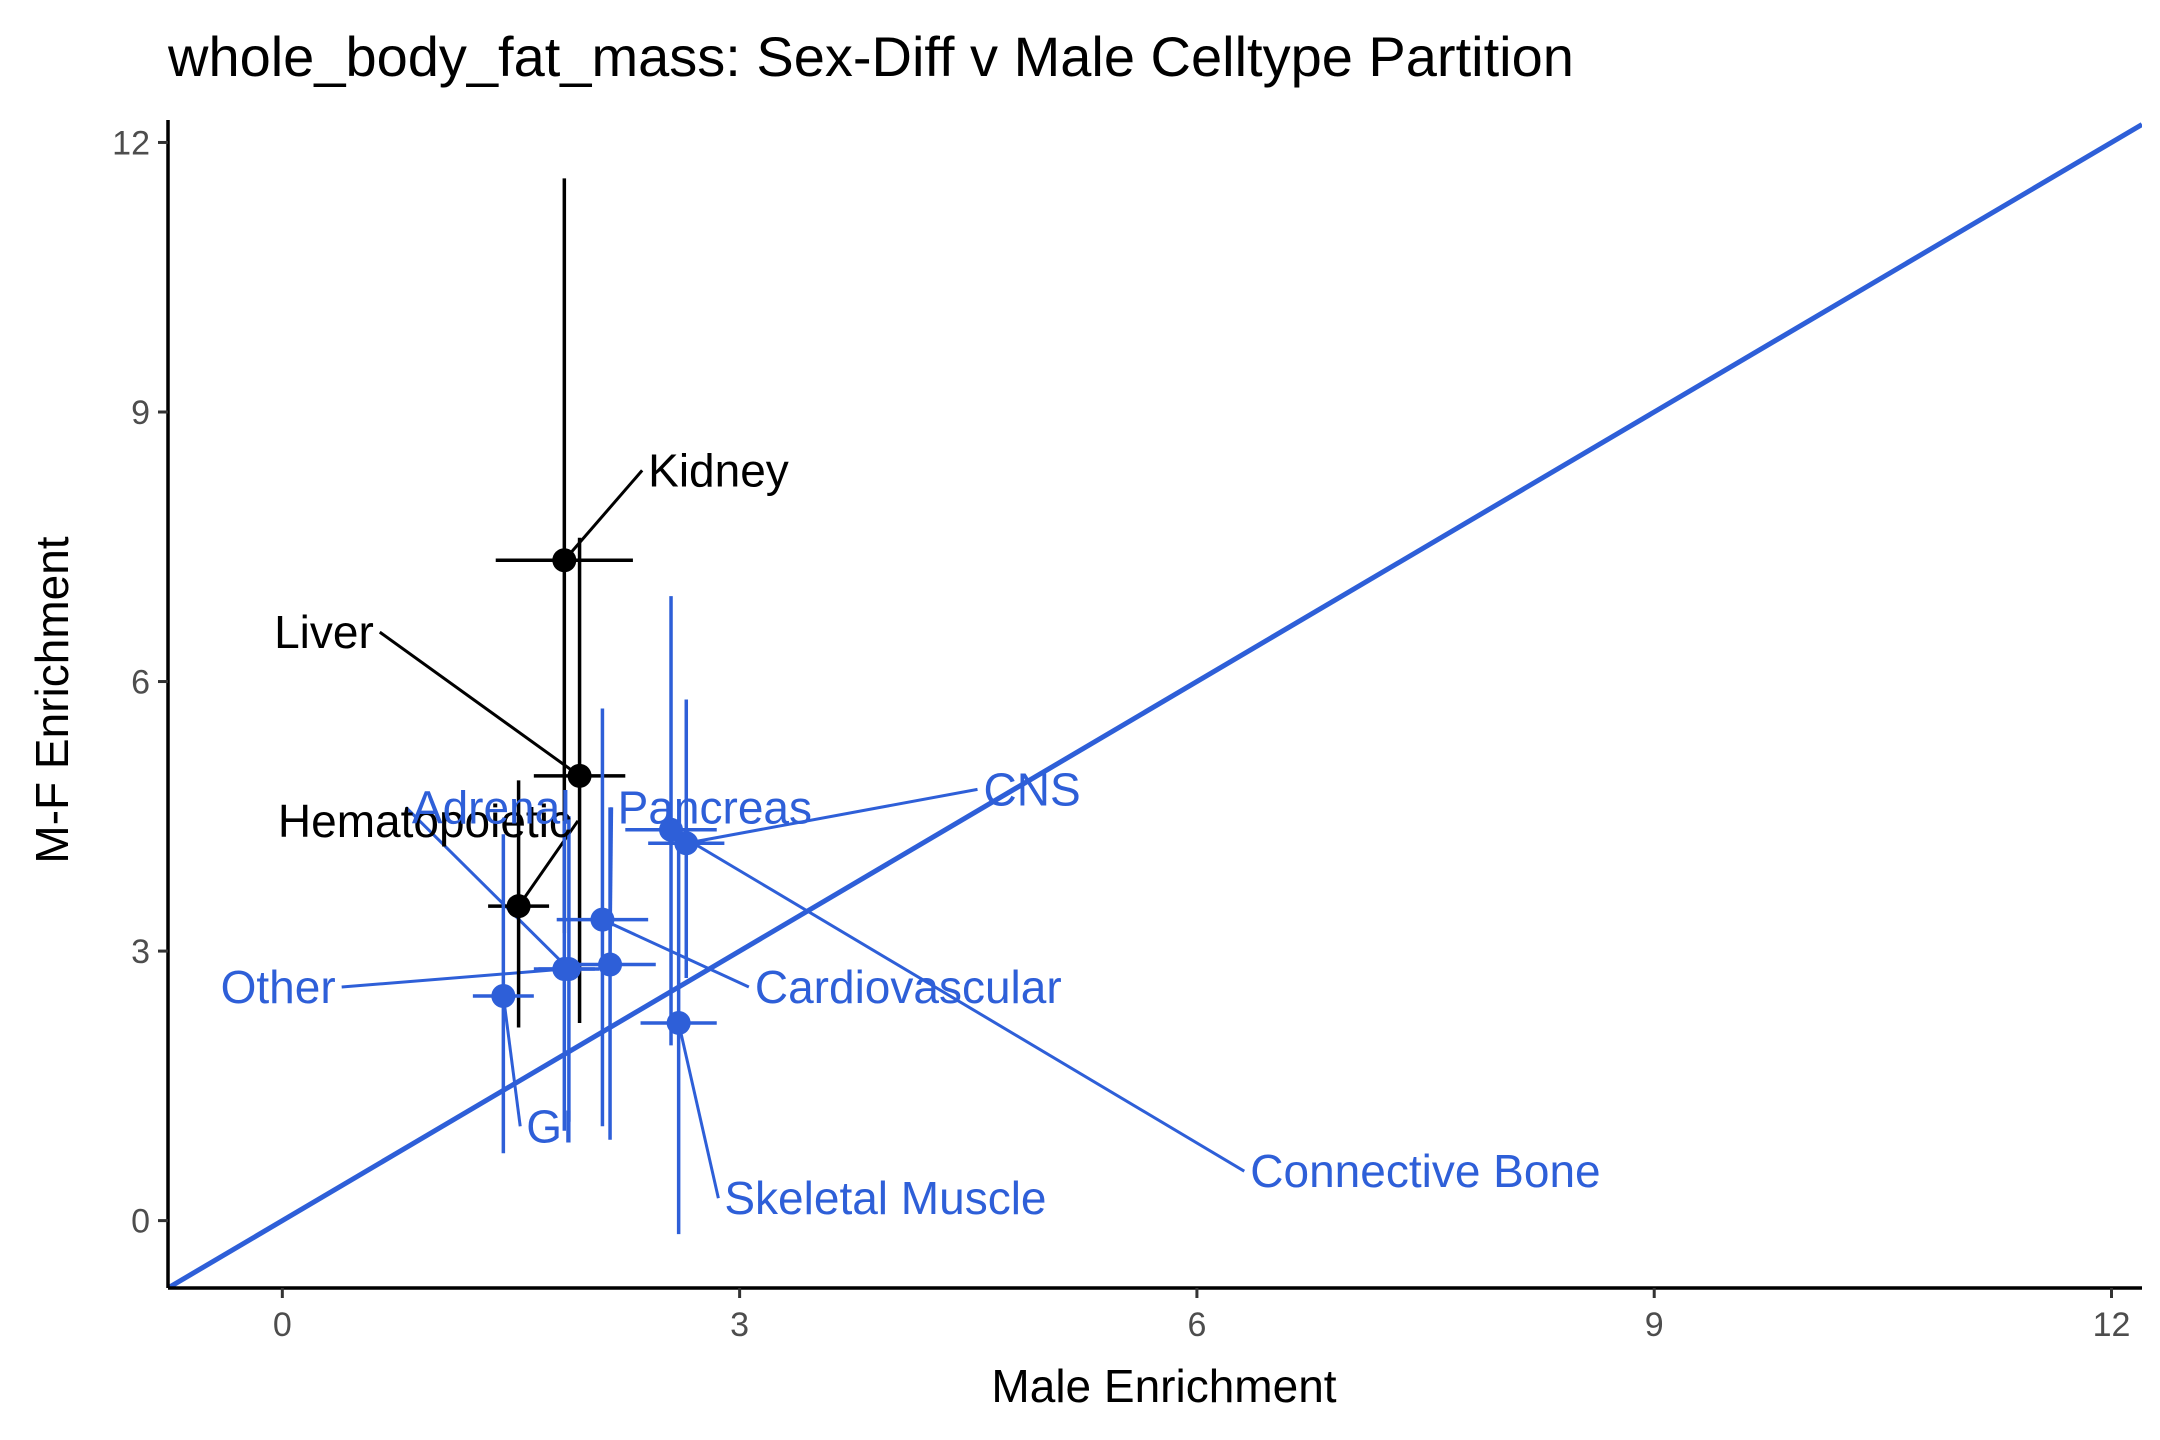 The height and width of the screenshot is (1440, 2160). Describe the element at coordinates (715, 807) in the screenshot. I see `point-label-pancreas: Pancreas` at that location.